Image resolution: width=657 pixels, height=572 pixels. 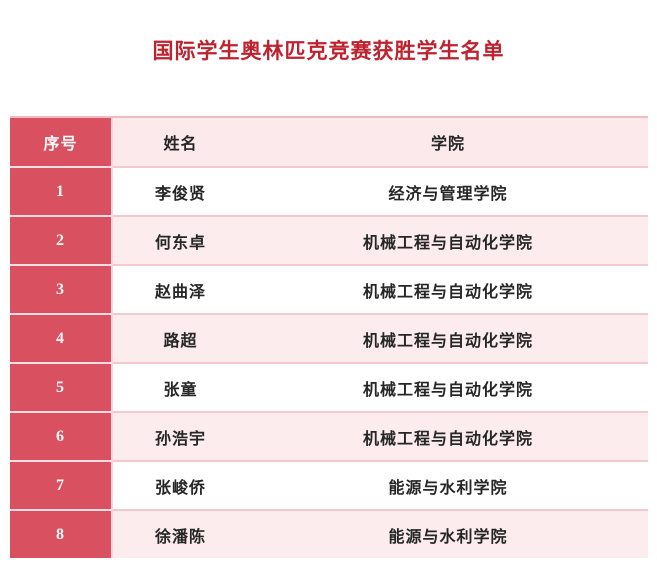 I want to click on table-row: 1 李俊贤 经济与管理学院, so click(x=329, y=190).